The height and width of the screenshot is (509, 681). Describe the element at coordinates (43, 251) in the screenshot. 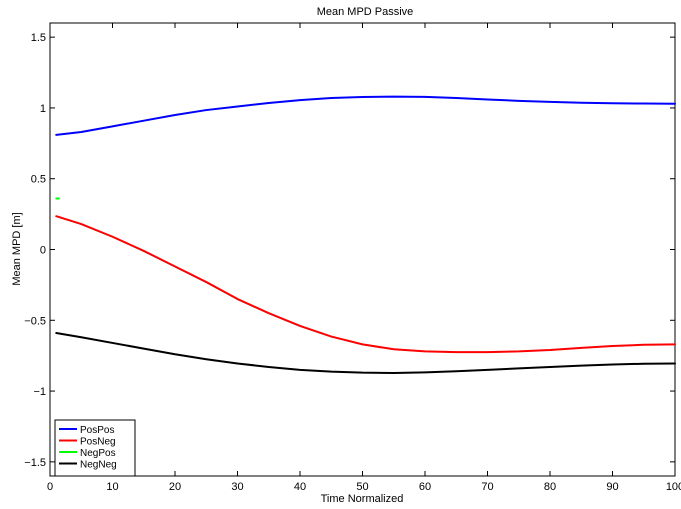

I see `y-tick-label: 0` at that location.